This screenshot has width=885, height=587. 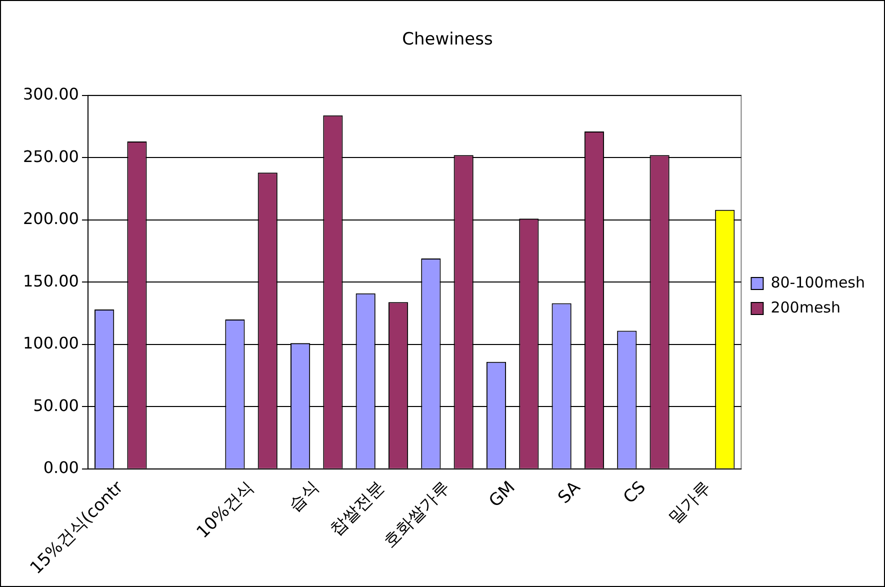 I want to click on y-tick-label: 0.00, so click(x=61, y=468).